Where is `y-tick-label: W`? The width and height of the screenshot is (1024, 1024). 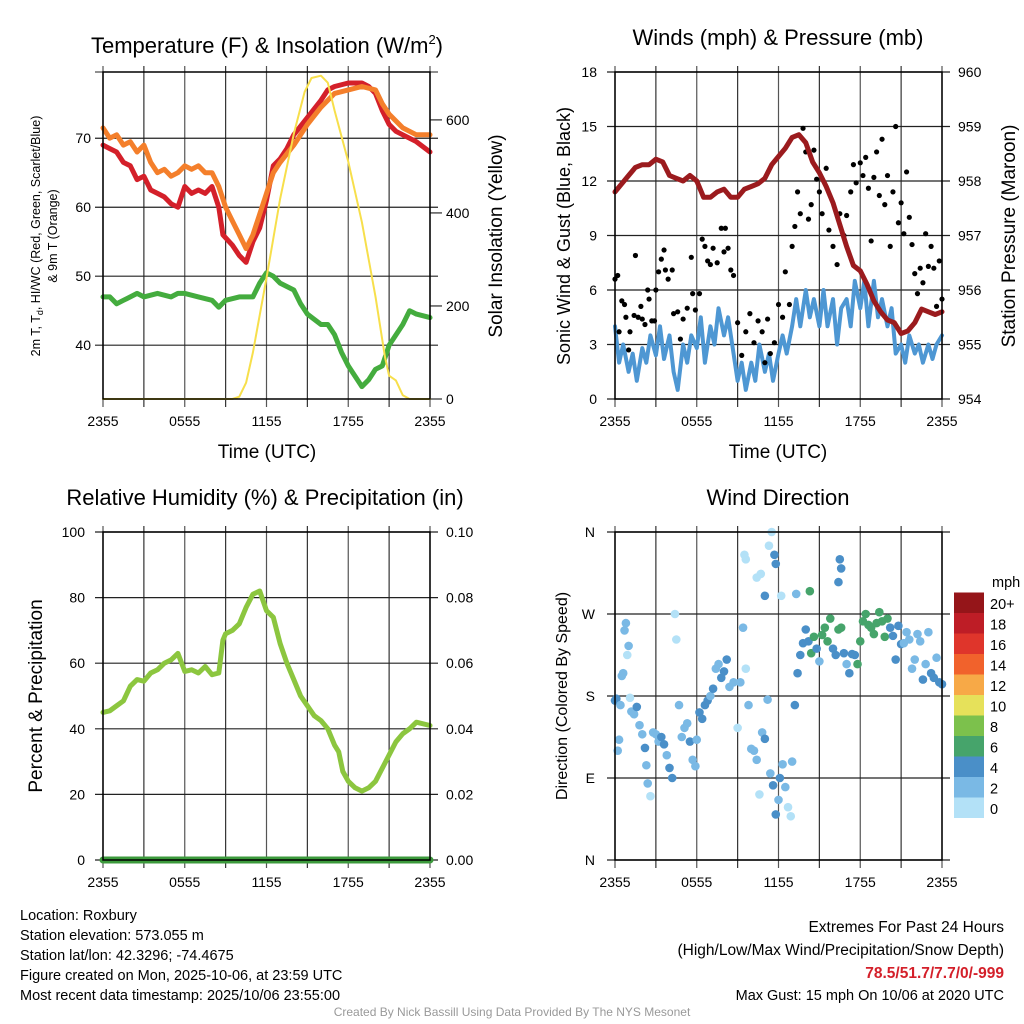 y-tick-label: W is located at coordinates (589, 614).